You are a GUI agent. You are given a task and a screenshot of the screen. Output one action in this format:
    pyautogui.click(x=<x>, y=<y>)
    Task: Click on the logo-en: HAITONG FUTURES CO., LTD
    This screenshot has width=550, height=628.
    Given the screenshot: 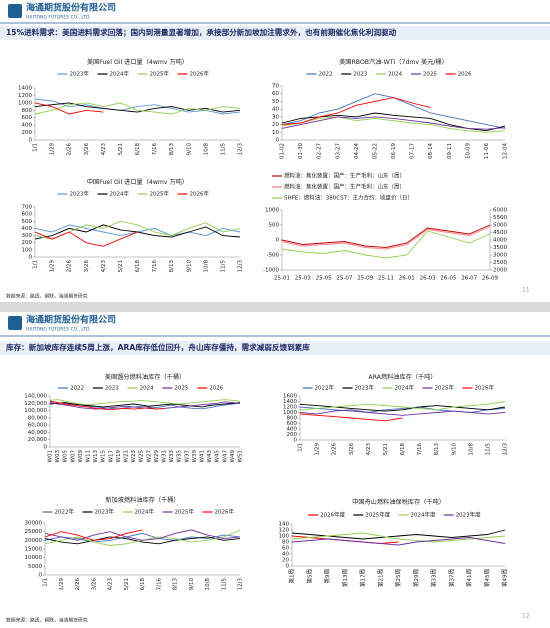 What is the action you would take?
    pyautogui.click(x=58, y=18)
    